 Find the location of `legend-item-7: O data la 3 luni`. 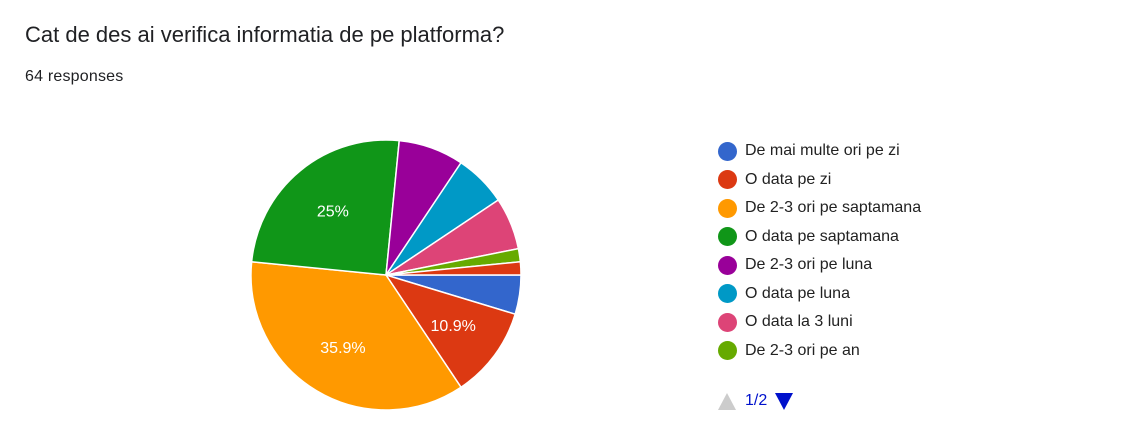

legend-item-7: O data la 3 luni is located at coordinates (908, 322).